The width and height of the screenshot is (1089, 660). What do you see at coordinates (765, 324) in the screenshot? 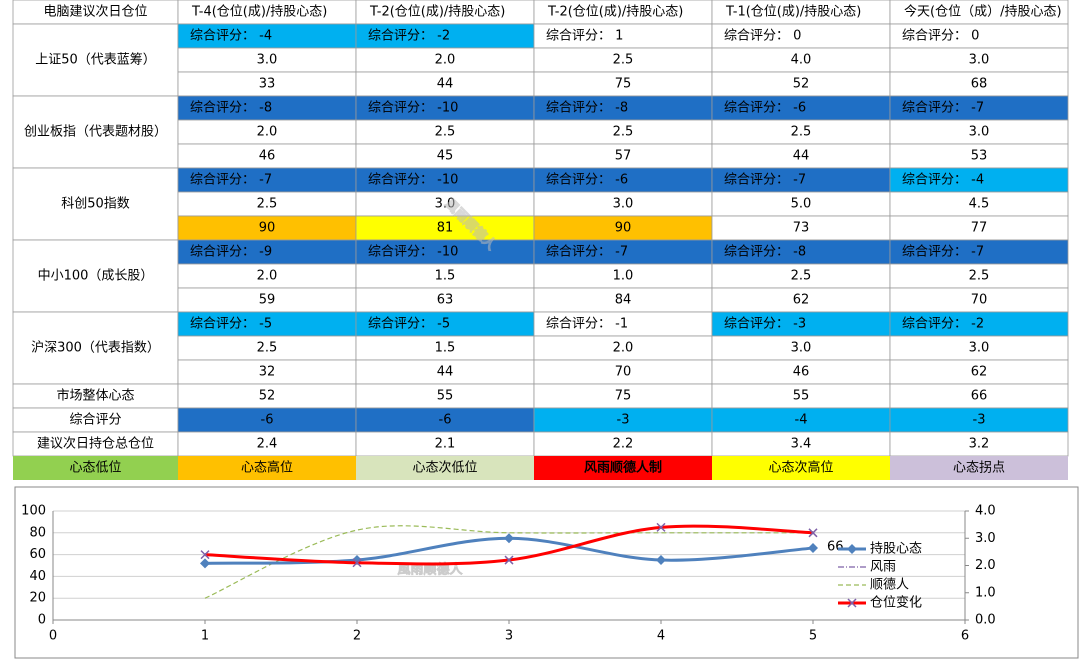
I see `score-cell: 综合评分： -3` at bounding box center [765, 324].